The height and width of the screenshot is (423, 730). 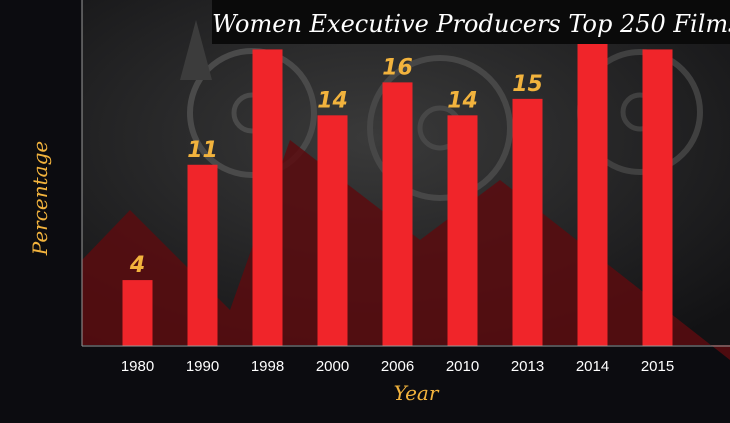 I want to click on x-tick-1998: 1998, so click(x=267, y=366).